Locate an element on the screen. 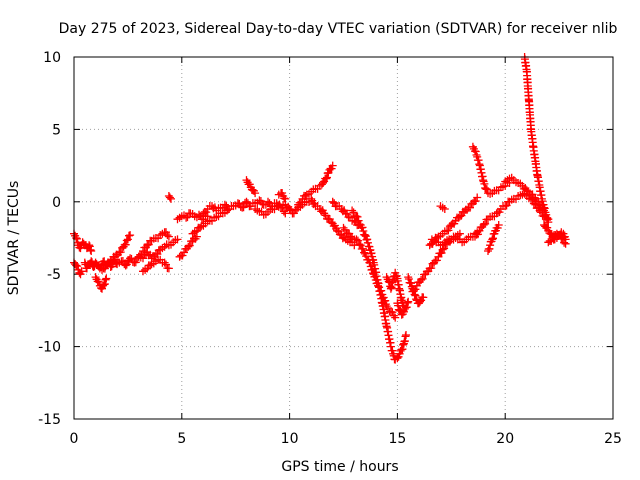 The width and height of the screenshot is (640, 480). x-tick-labels: 0 5 10 15 20 25 is located at coordinates (346, 439).